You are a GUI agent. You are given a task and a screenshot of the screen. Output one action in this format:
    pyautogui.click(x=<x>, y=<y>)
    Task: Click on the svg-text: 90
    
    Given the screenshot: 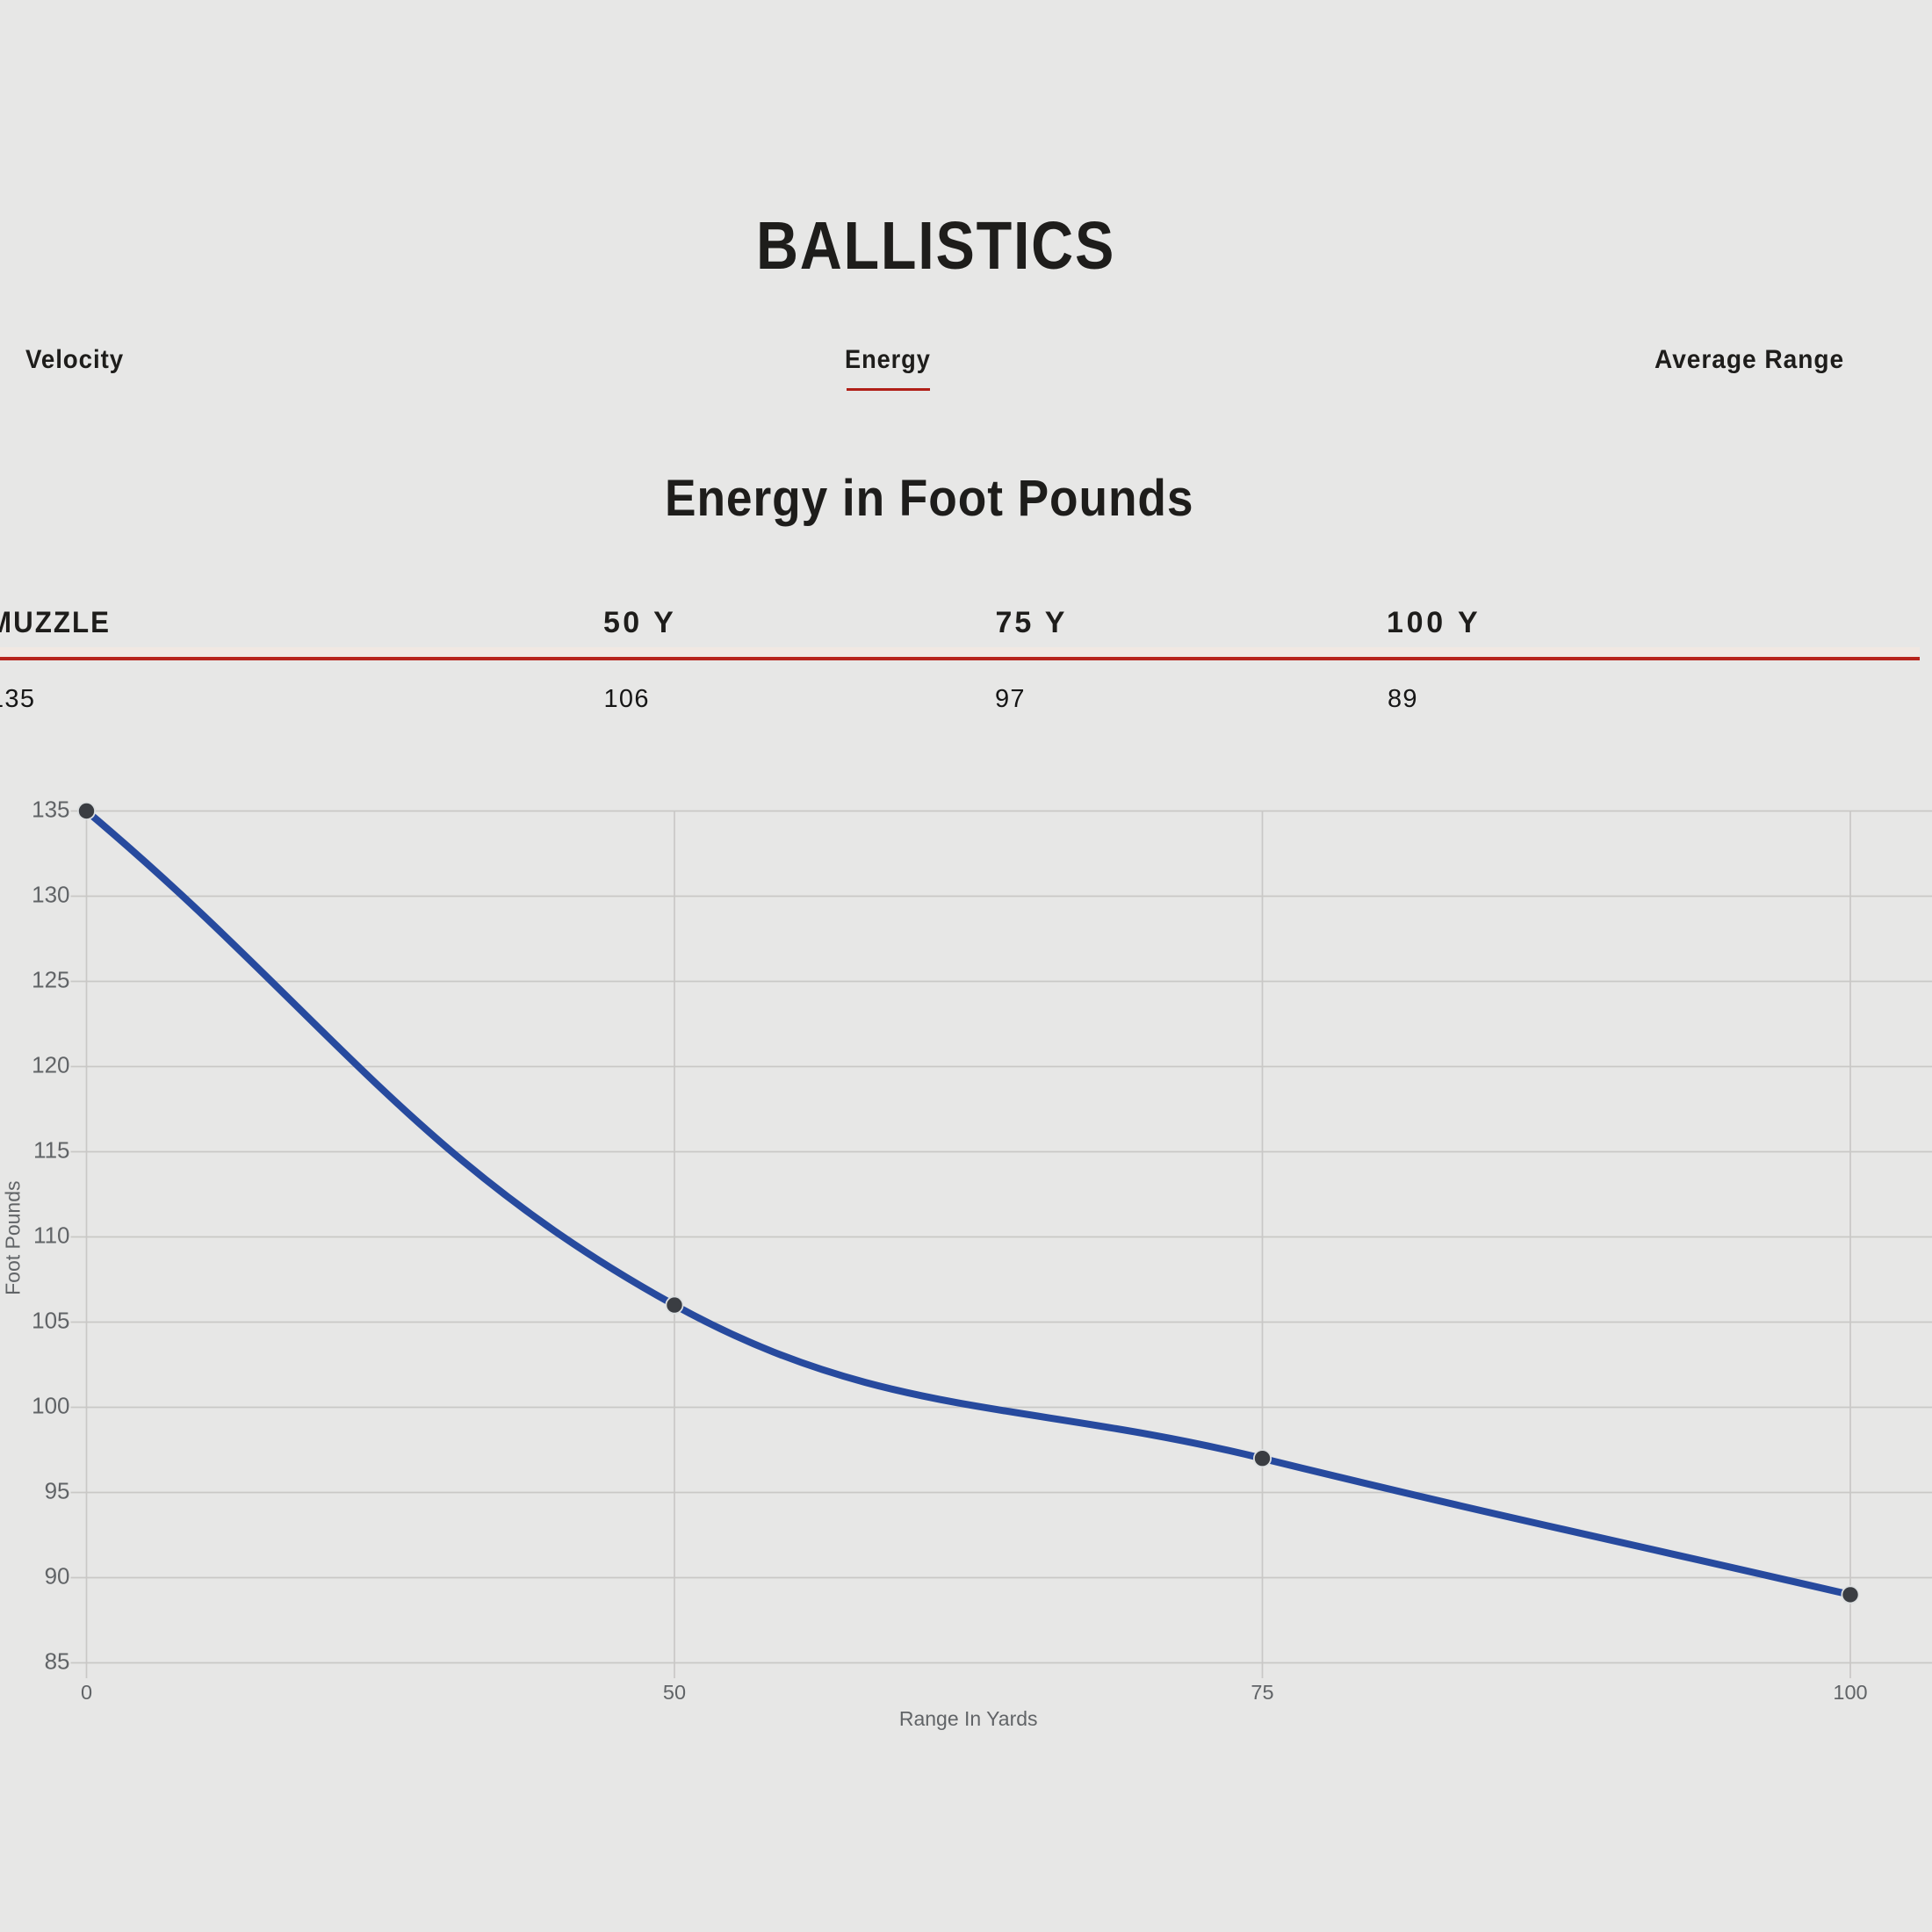 What is the action you would take?
    pyautogui.click(x=58, y=1576)
    